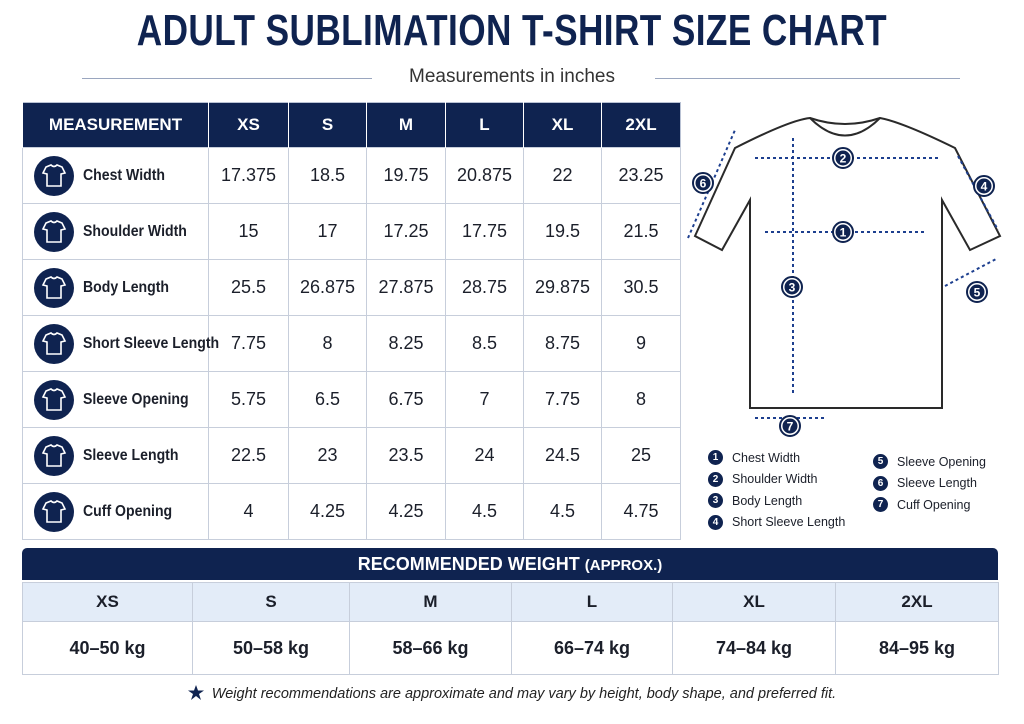  I want to click on table-row: Chest Width 17.375 18.5 19.75 20.875 22 23.25, so click(351, 175).